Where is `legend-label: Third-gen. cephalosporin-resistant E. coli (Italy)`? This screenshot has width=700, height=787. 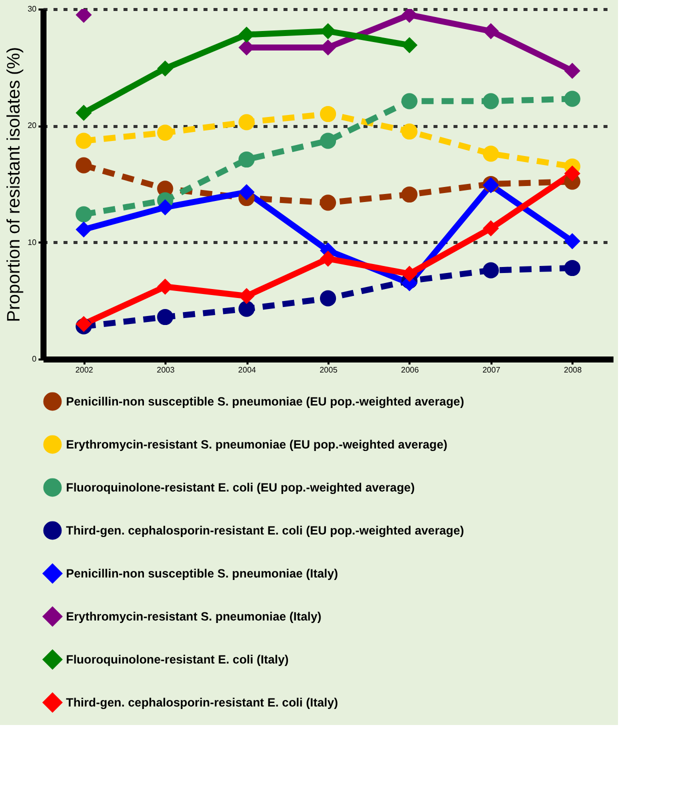
legend-label: Third-gen. cephalosporin-resistant E. coli (Italy) is located at coordinates (202, 703).